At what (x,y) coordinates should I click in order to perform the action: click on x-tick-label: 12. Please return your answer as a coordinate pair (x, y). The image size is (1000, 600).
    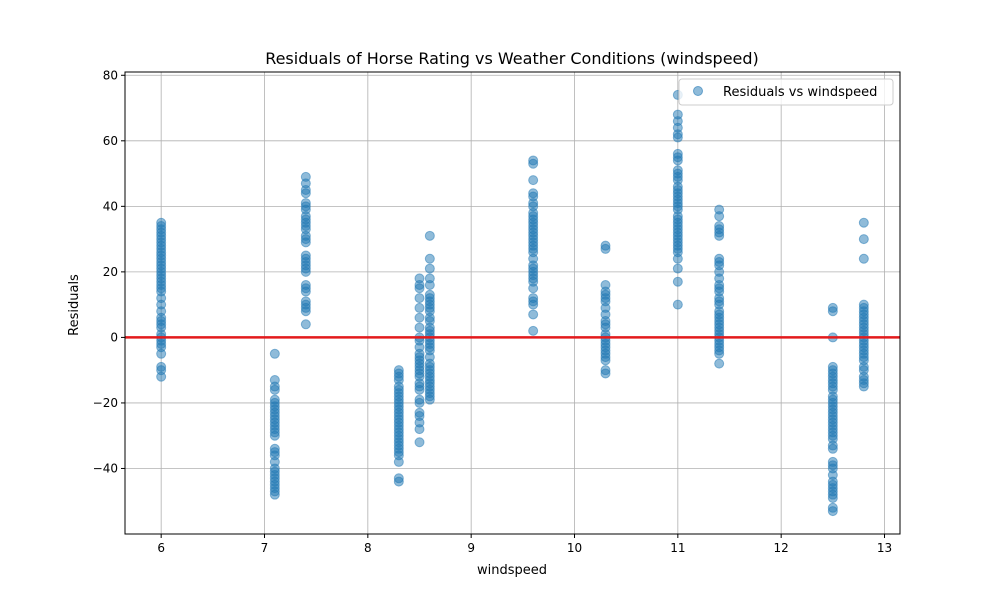
    Looking at the image, I should click on (781, 548).